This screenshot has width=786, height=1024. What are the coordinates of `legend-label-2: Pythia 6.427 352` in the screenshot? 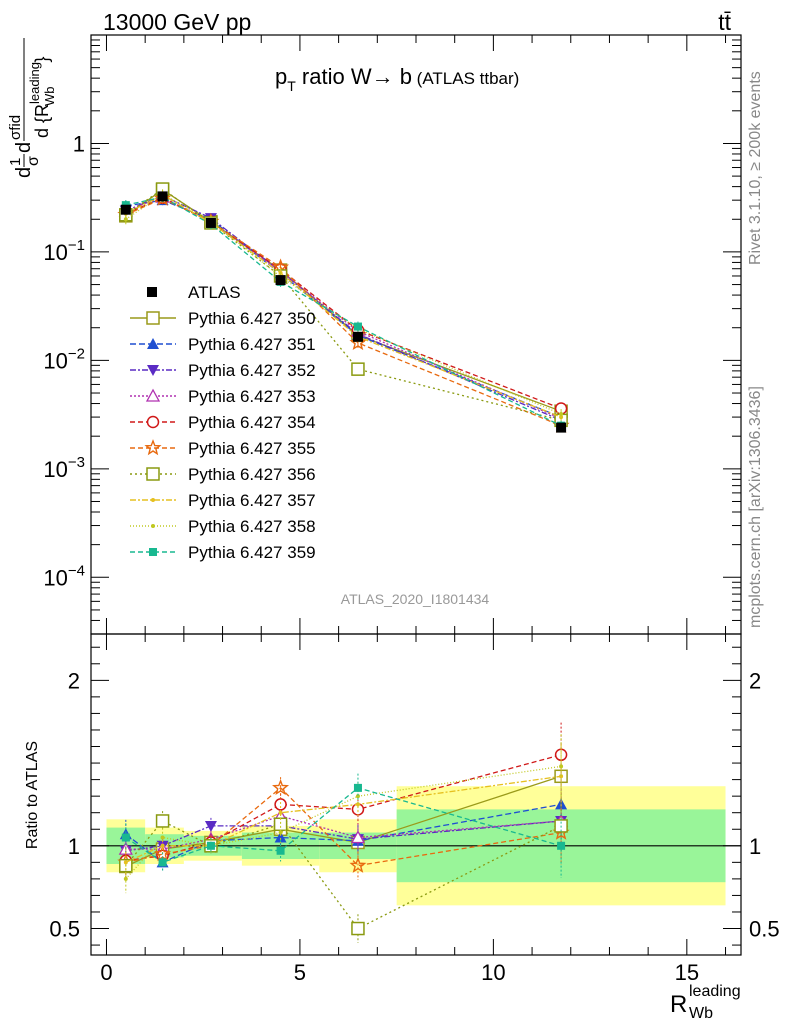 It's located at (252, 370).